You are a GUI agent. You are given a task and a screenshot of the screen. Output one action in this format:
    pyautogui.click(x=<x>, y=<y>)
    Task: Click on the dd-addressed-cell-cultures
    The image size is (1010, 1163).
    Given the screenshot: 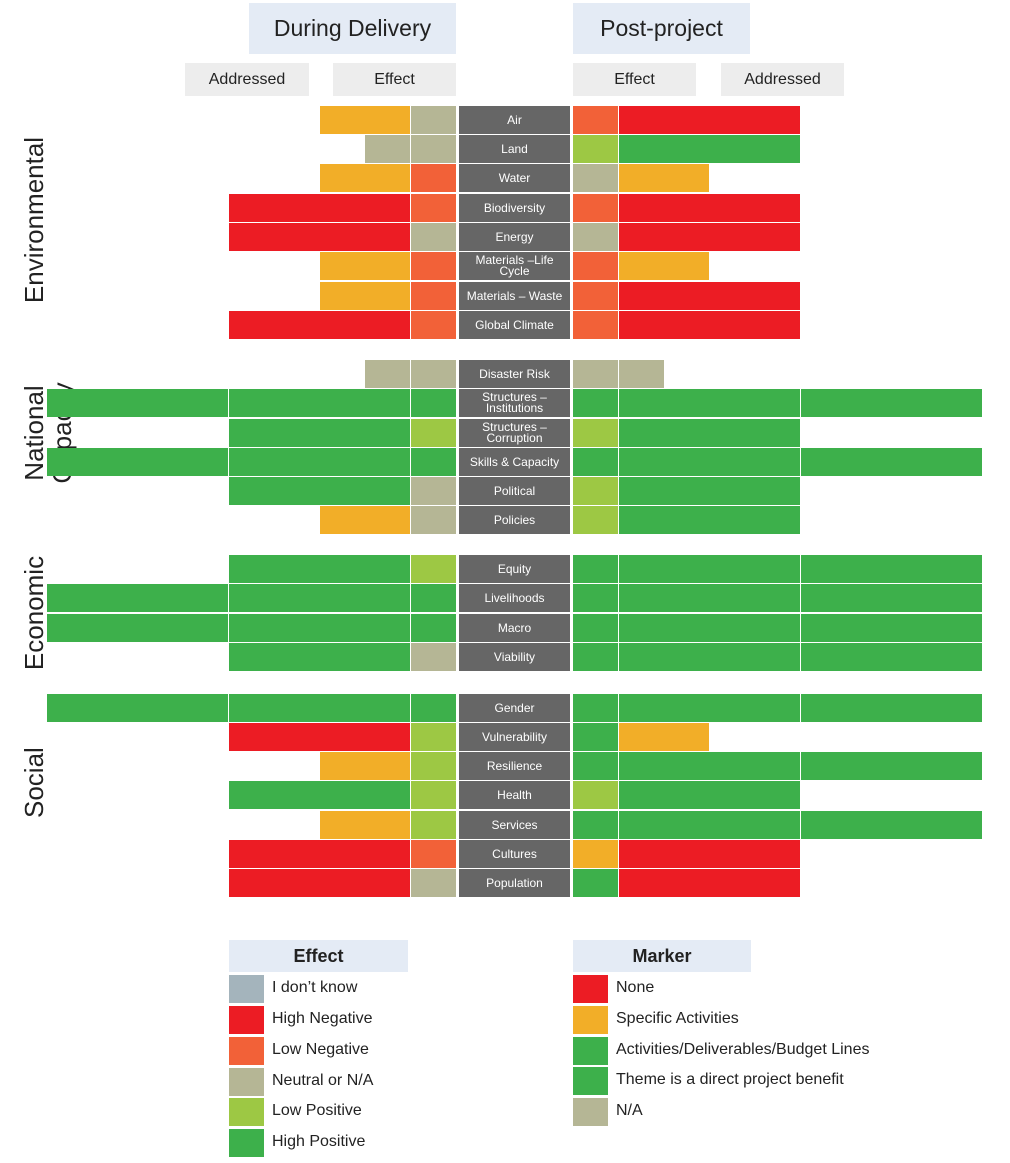 What is the action you would take?
    pyautogui.click(x=320, y=854)
    